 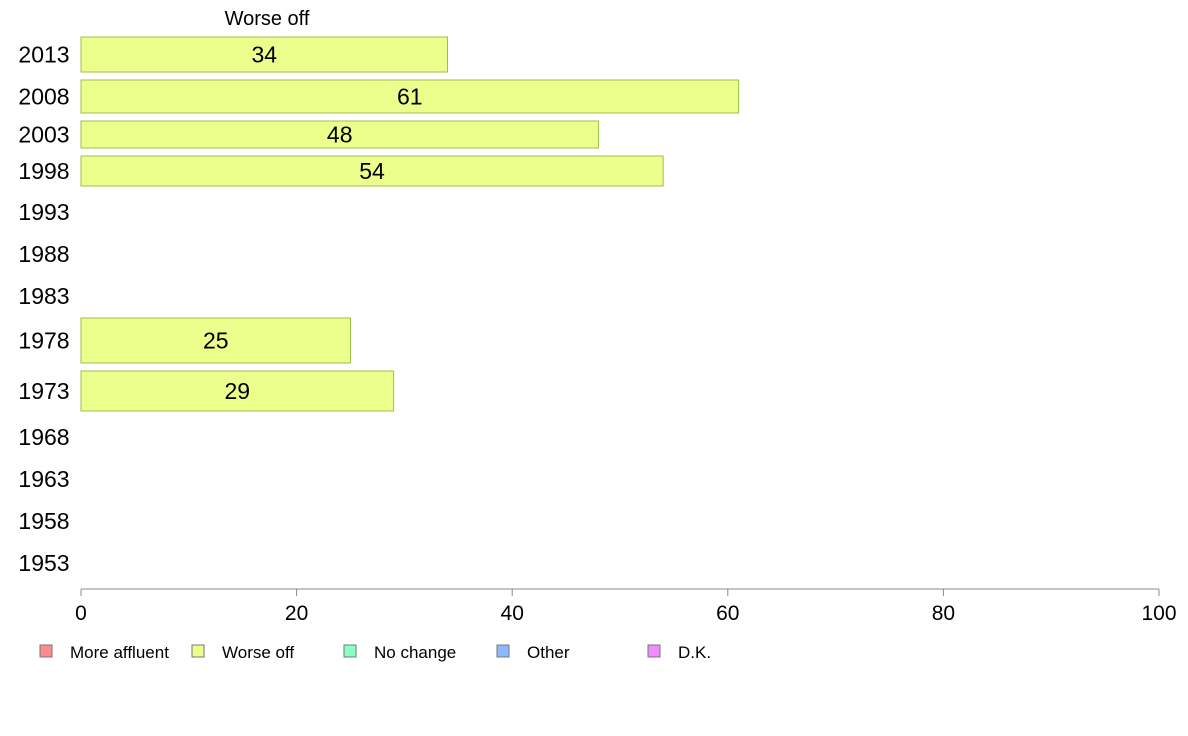 What do you see at coordinates (727, 613) in the screenshot?
I see `x-tick-label: 60` at bounding box center [727, 613].